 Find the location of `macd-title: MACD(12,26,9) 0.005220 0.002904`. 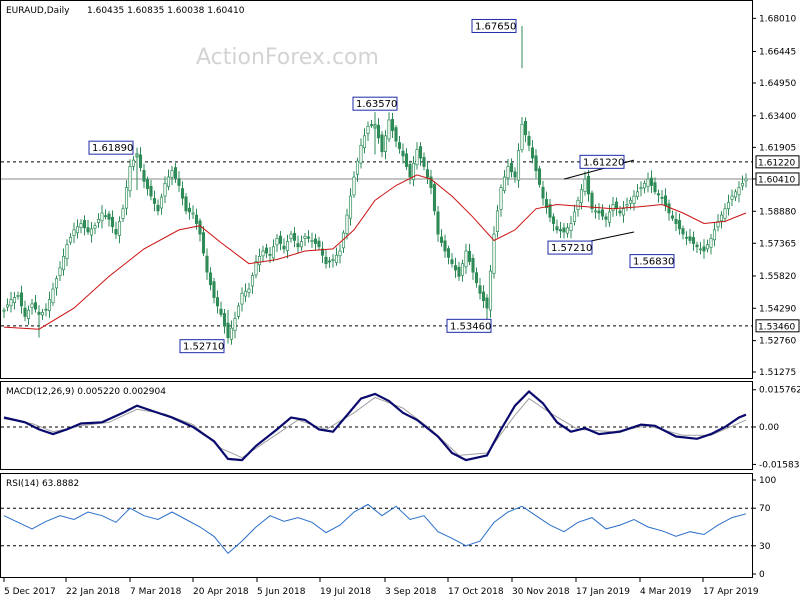

macd-title: MACD(12,26,9) 0.005220 0.002904 is located at coordinates (86, 392).